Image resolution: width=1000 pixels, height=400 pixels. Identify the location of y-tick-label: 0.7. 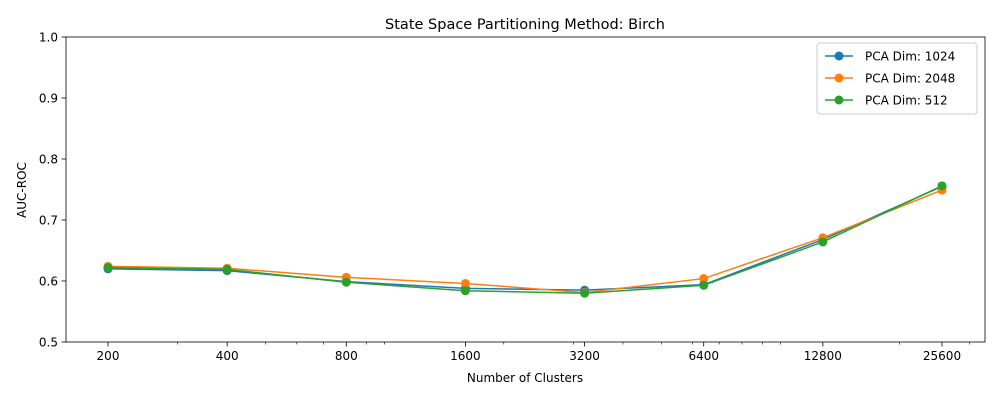
(48, 220).